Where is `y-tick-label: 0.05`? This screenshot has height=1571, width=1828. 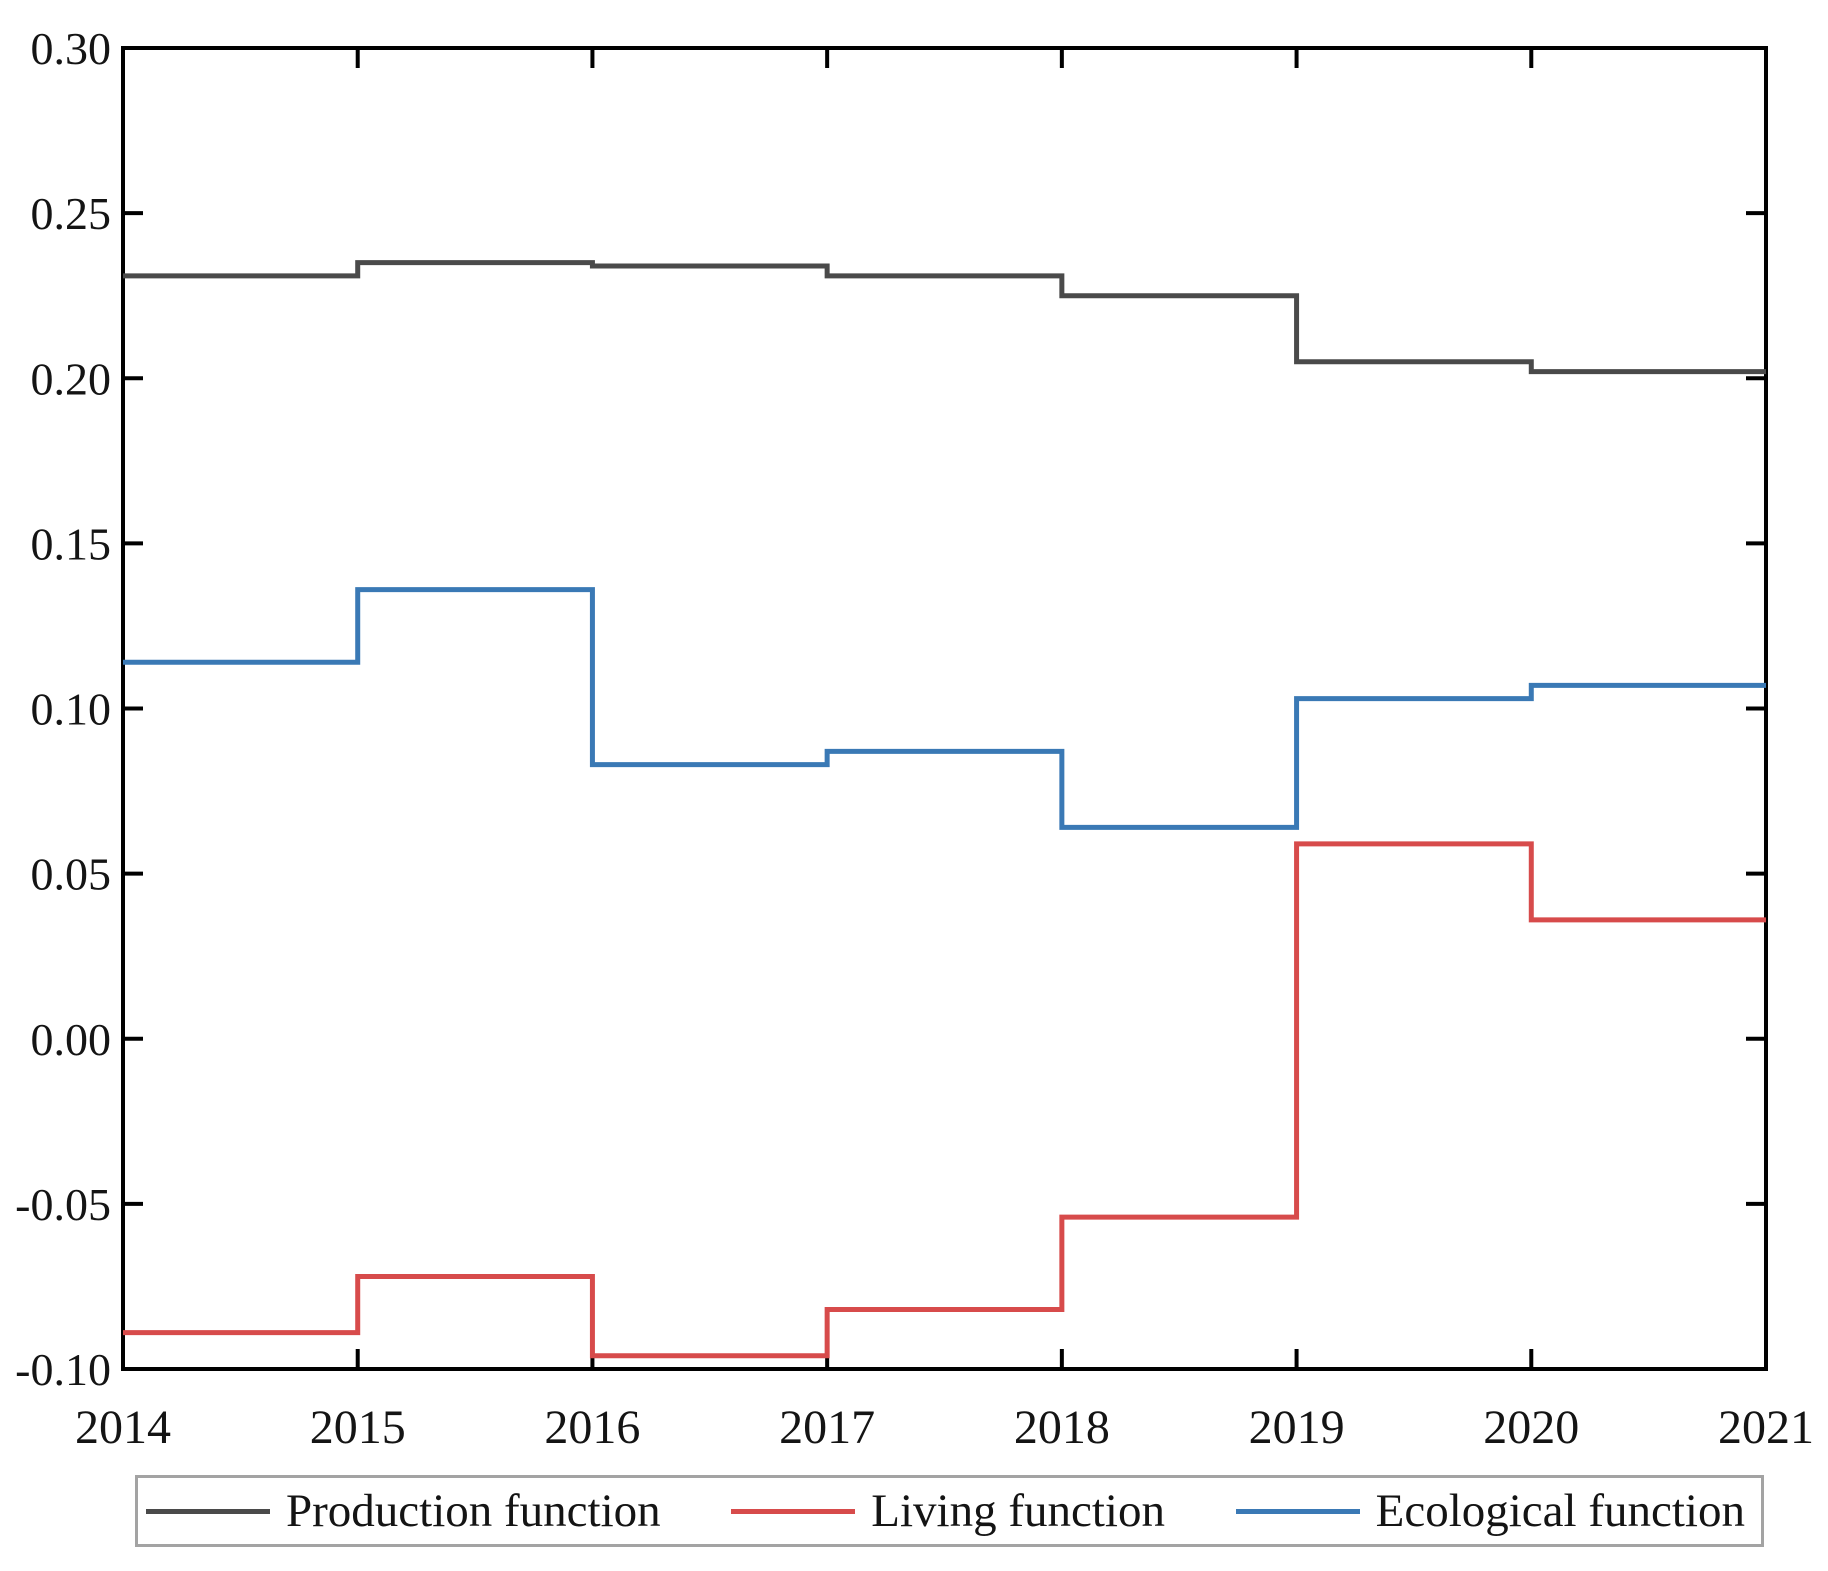
y-tick-label: 0.05 is located at coordinates (71, 874).